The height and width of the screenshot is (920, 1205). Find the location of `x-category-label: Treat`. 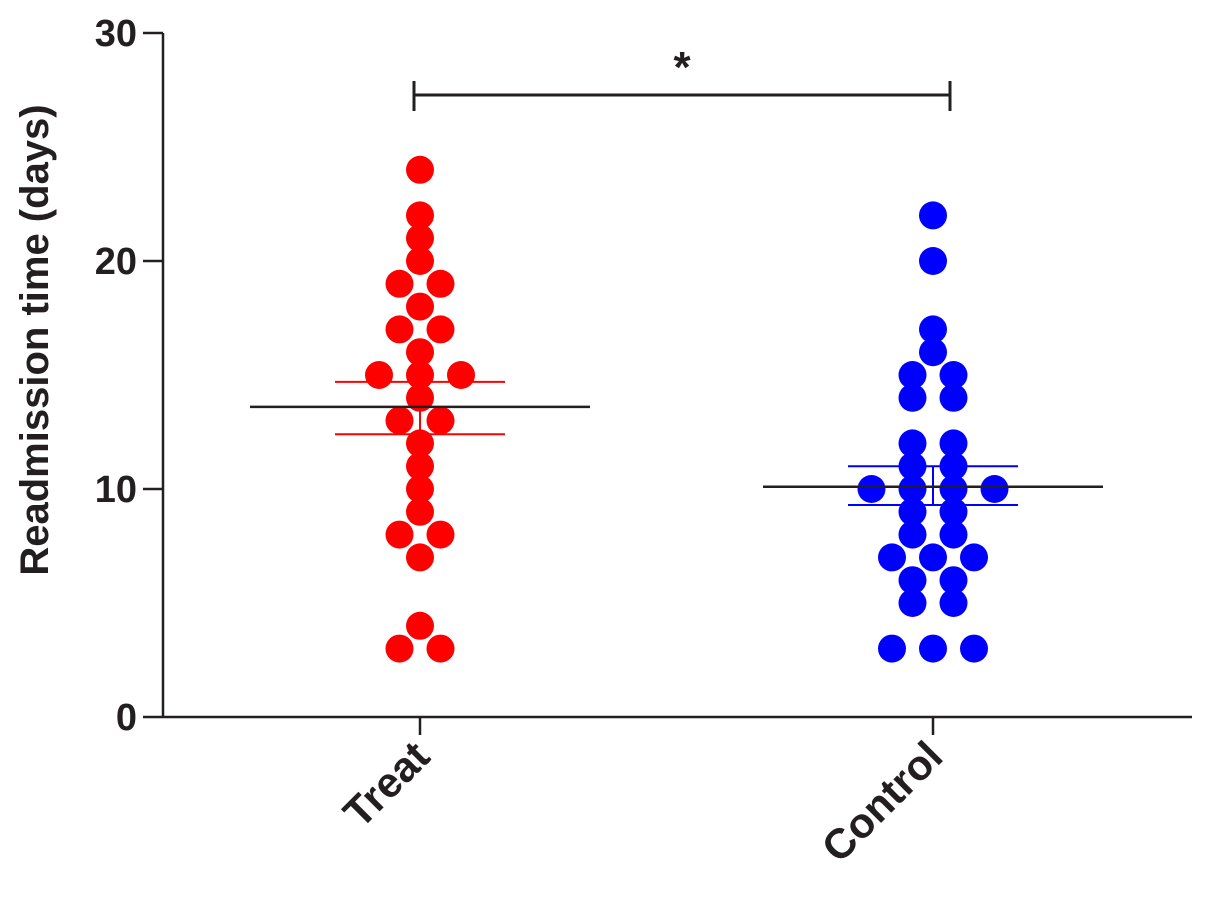

x-category-label: Treat is located at coordinates (386, 784).